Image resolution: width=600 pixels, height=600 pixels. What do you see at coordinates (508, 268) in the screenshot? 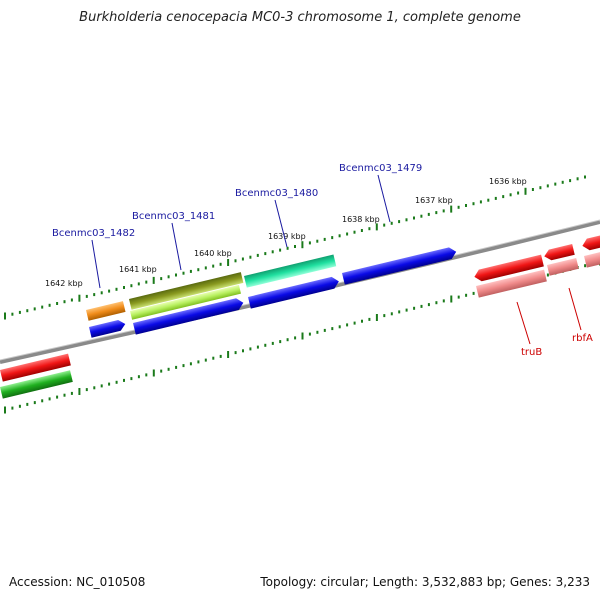
I see `cds-red-truB` at bounding box center [508, 268].